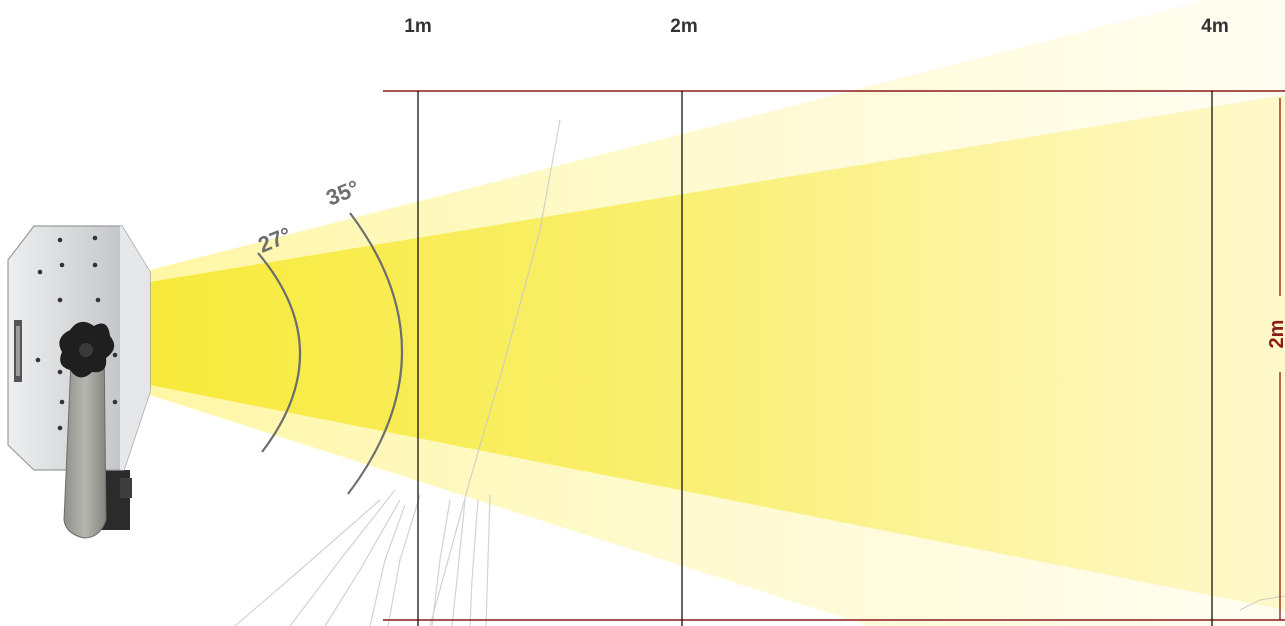 The image size is (1285, 626). Describe the element at coordinates (79, 382) in the screenshot. I see `spotlight-fixture-icon` at that location.